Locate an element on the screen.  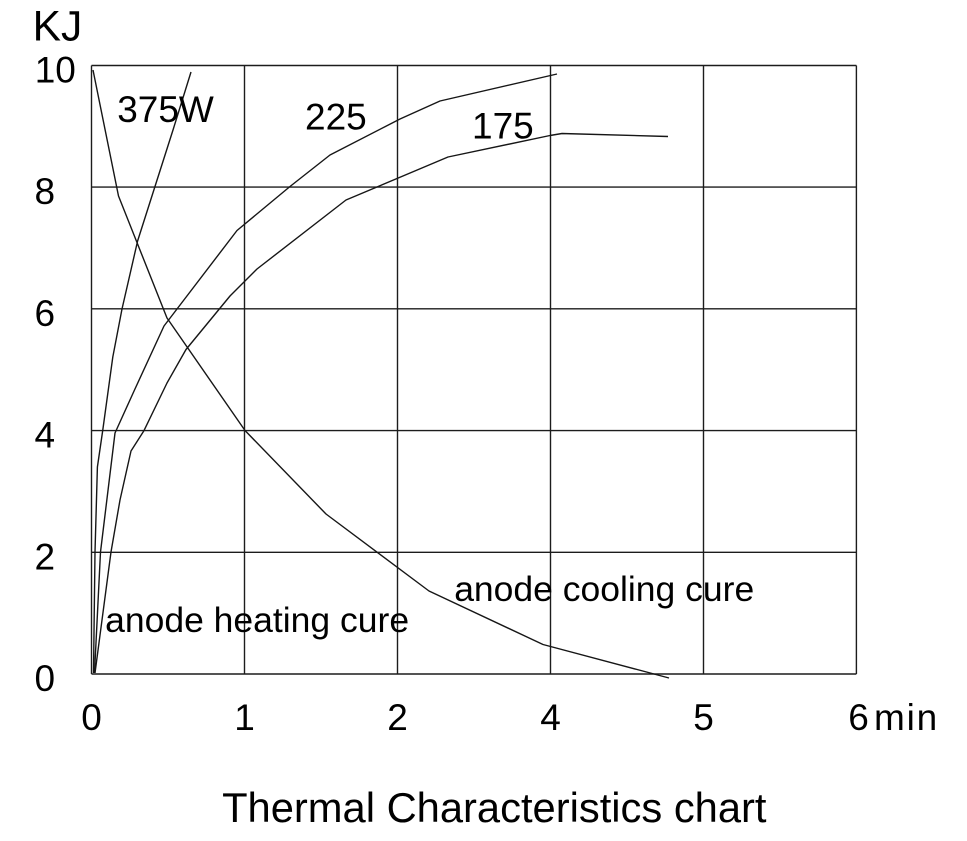
svg-text: Thermal Characteristics chart is located at coordinates (494, 807).